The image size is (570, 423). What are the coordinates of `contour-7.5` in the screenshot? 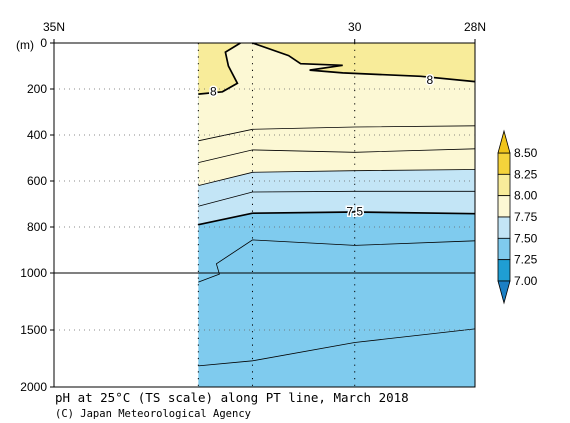 It's located at (337, 218).